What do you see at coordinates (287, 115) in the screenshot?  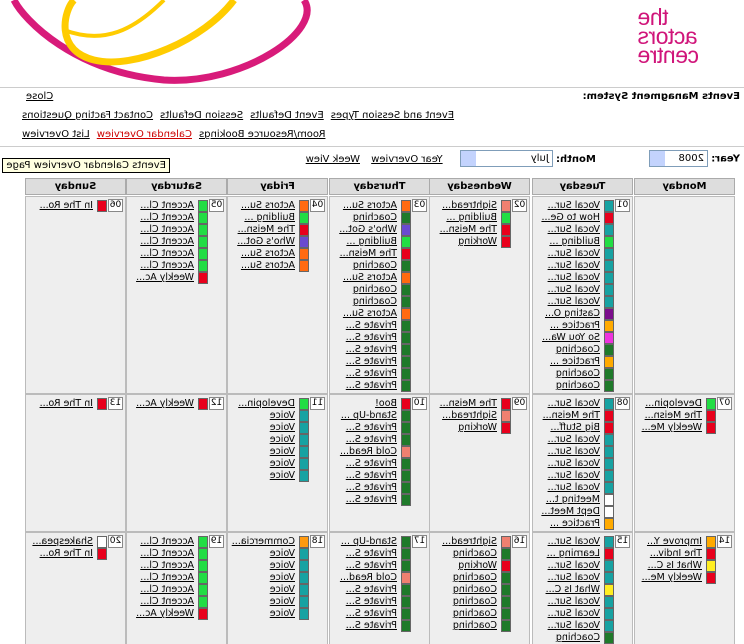 I see `nav-link: Event Defaults` at bounding box center [287, 115].